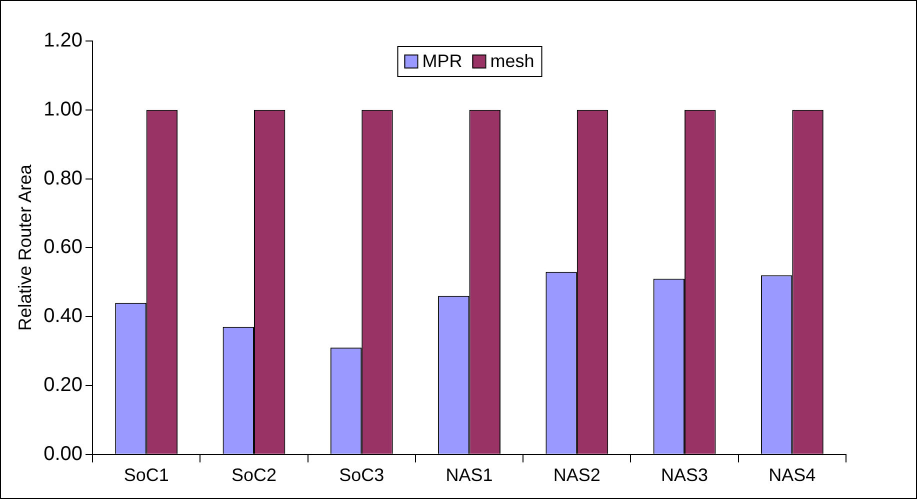  I want to click on x-tick-label: SoC2, so click(253, 475).